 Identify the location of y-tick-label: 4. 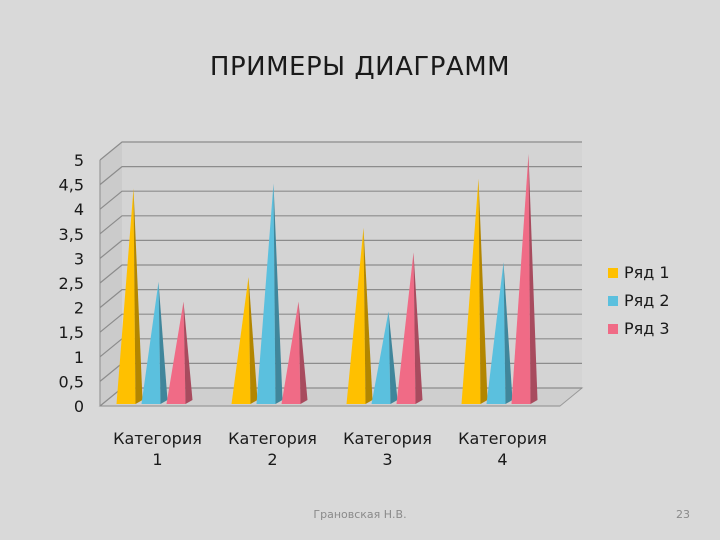
(79, 209).